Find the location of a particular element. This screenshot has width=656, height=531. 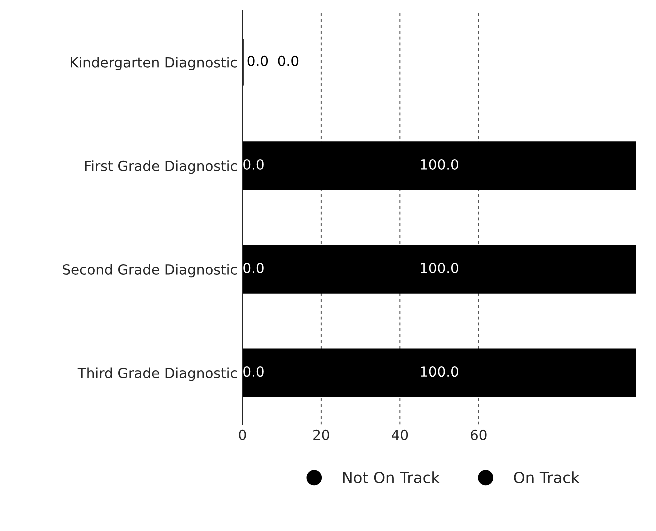

y-tick-label: First Grade Diagnostic is located at coordinates (161, 167).